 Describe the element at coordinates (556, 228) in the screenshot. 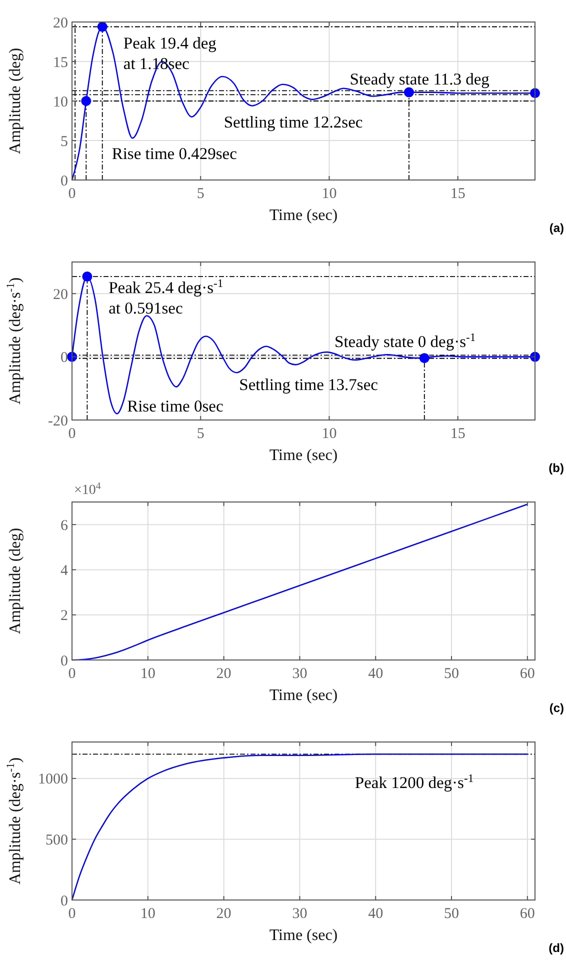

I see `text: (a)` at that location.